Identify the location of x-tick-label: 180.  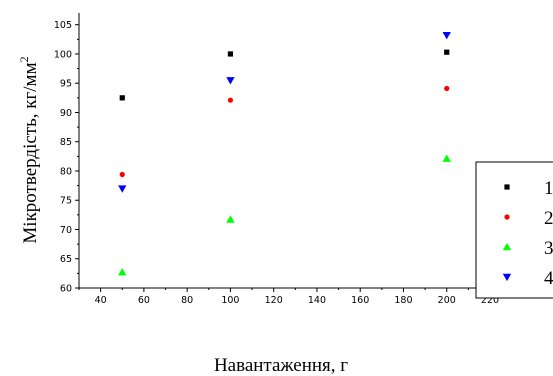
(403, 300).